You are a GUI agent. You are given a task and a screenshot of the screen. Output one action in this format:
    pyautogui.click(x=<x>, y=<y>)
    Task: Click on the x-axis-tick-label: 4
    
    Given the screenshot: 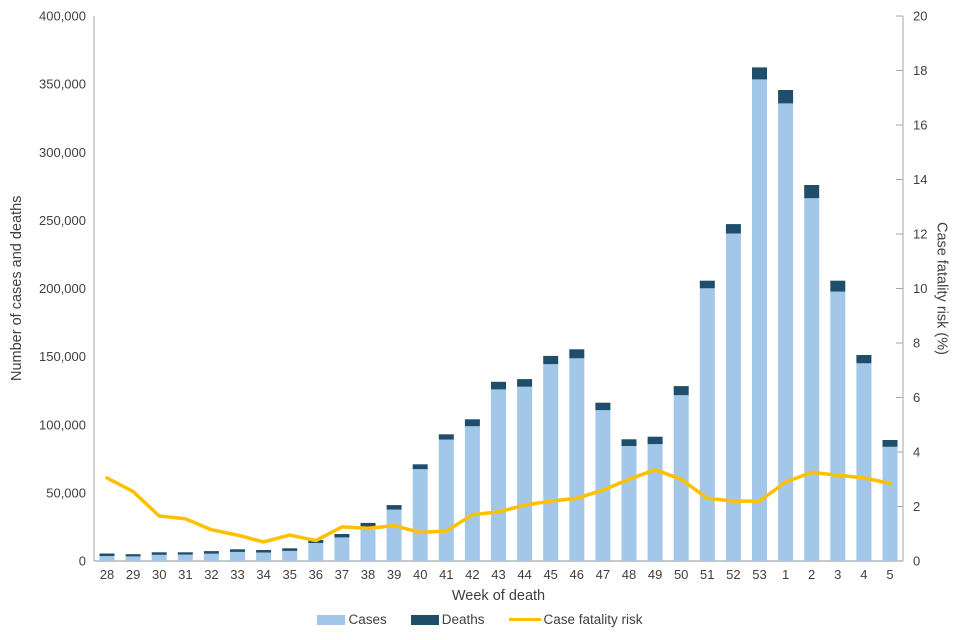 What is the action you would take?
    pyautogui.click(x=863, y=574)
    